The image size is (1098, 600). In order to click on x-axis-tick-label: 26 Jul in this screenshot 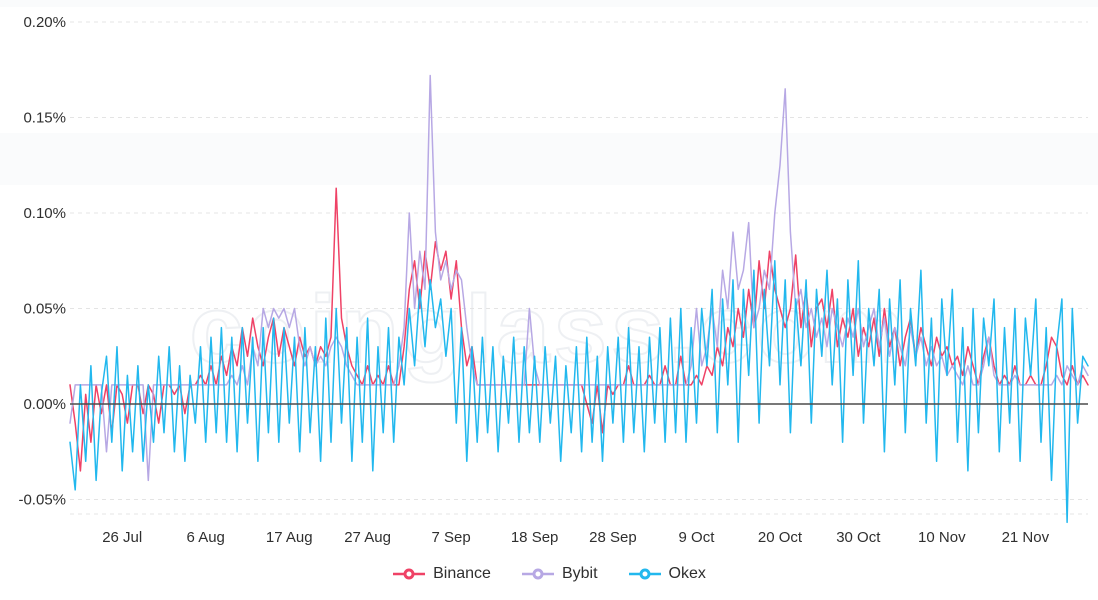, I will do `click(122, 537)`.